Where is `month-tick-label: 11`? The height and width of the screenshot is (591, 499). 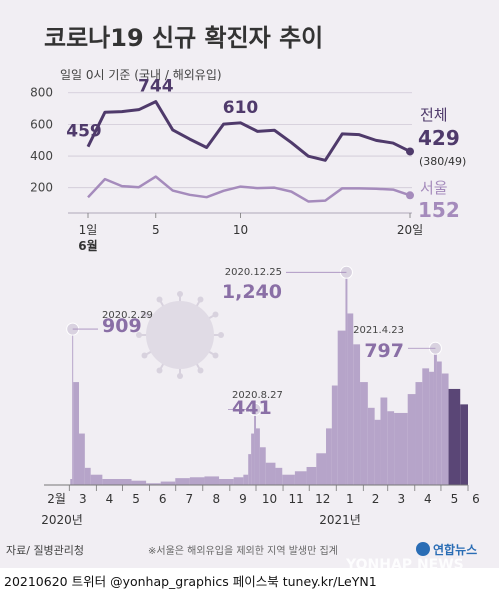
month-tick-label: 11 is located at coordinates (295, 499).